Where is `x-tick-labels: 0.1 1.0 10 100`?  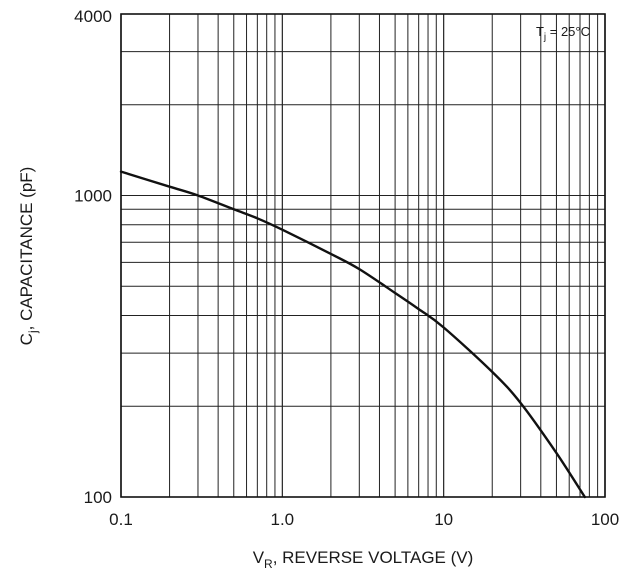
x-tick-labels: 0.1 1.0 10 100 is located at coordinates (364, 519).